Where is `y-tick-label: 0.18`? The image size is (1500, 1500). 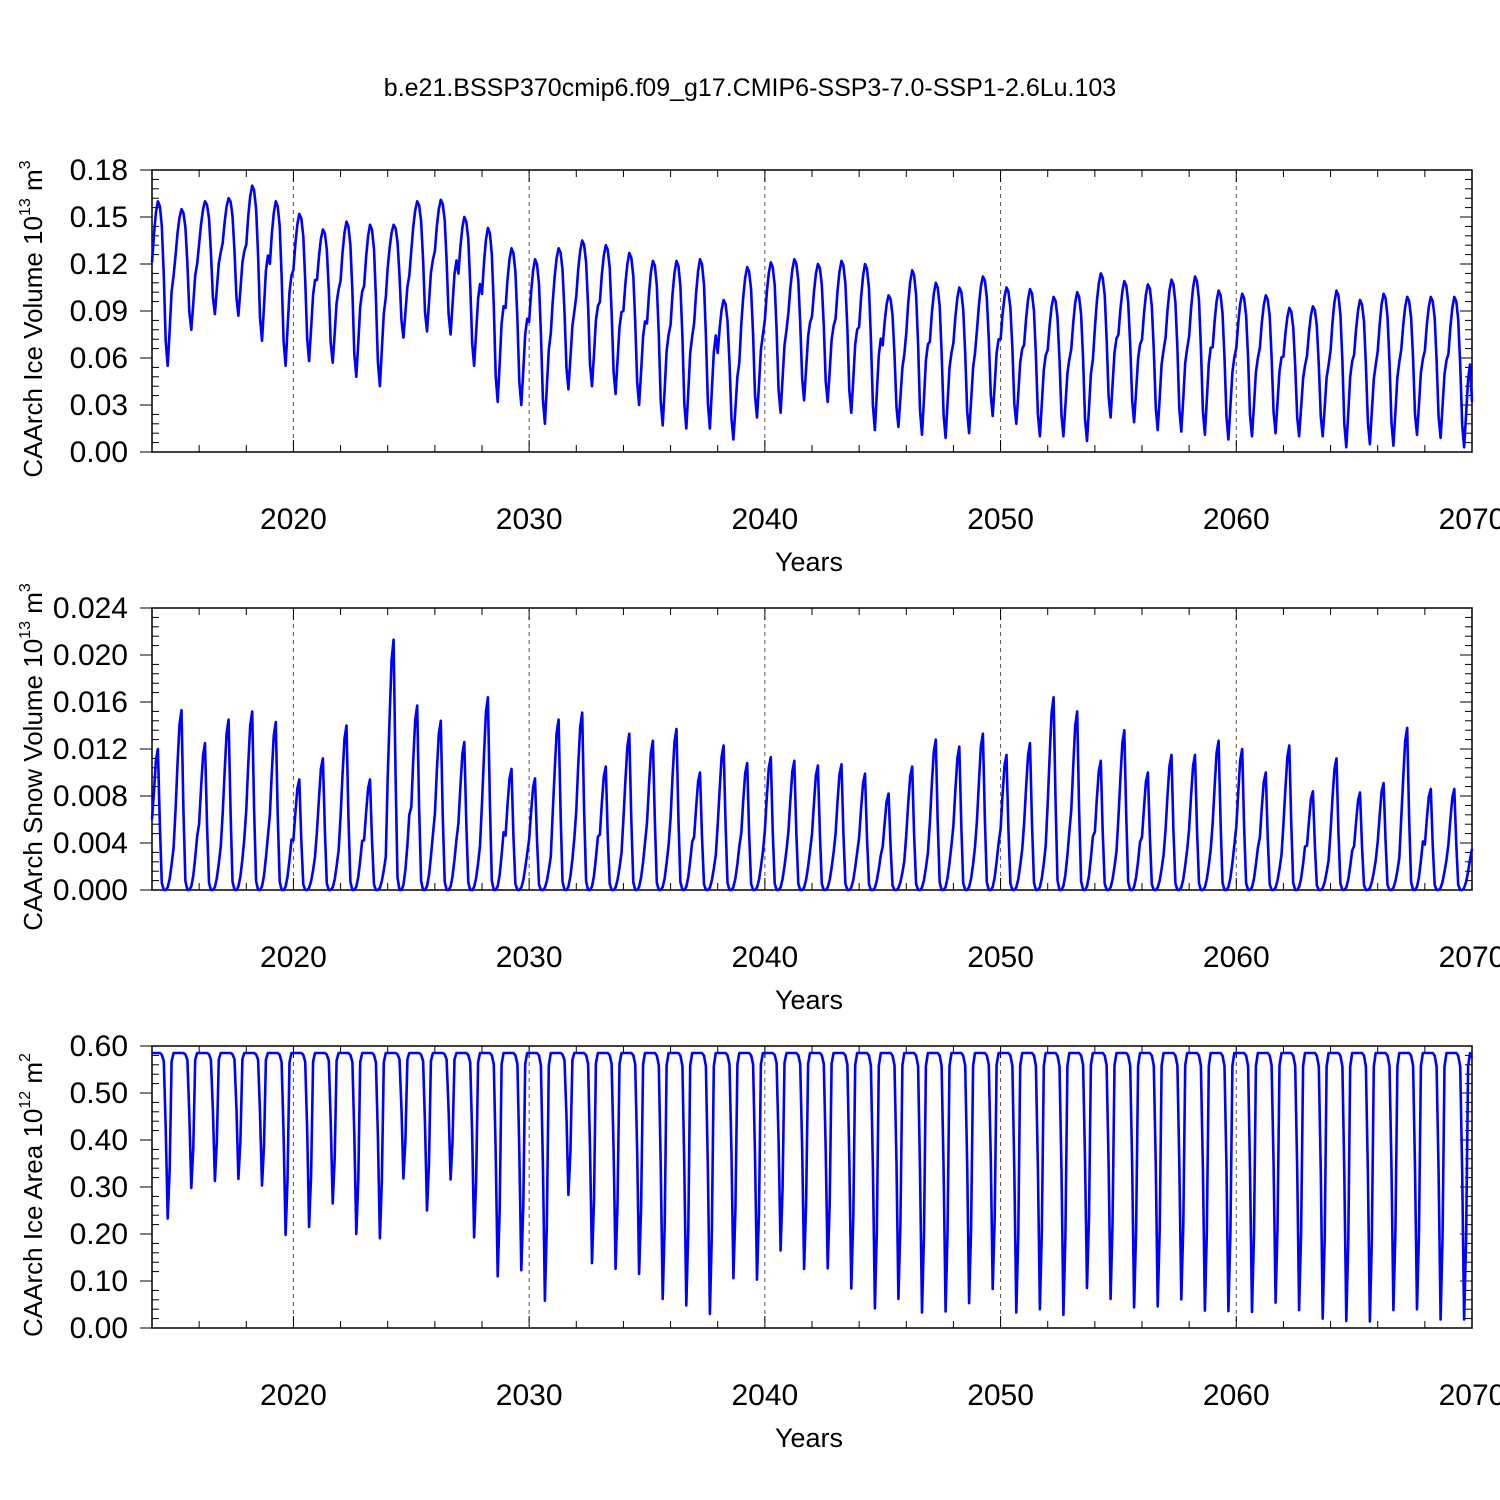
y-tick-label: 0.18 is located at coordinates (99, 170).